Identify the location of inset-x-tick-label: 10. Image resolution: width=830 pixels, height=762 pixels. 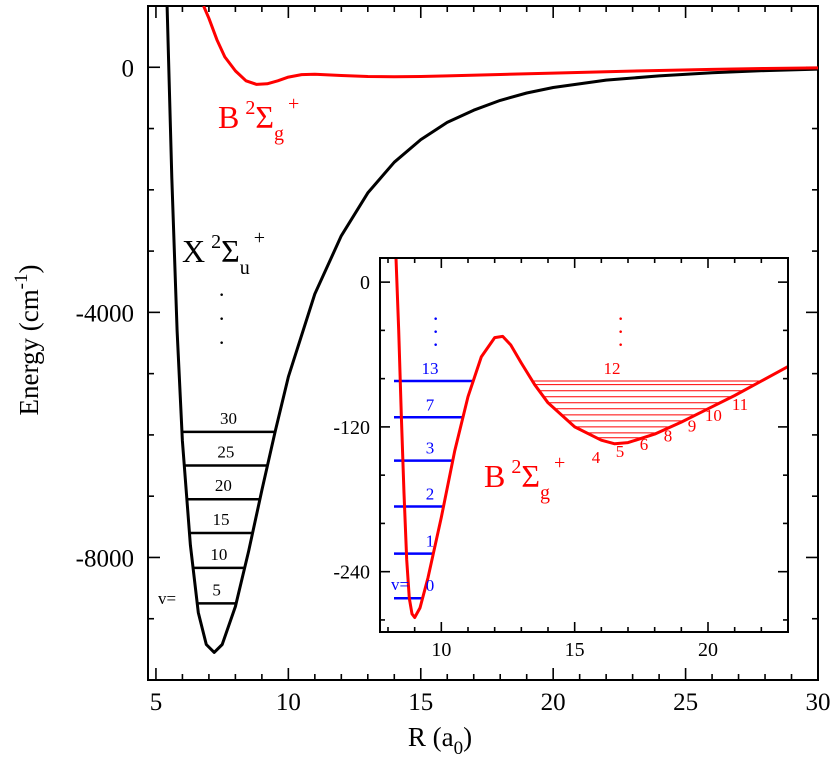
(441, 650).